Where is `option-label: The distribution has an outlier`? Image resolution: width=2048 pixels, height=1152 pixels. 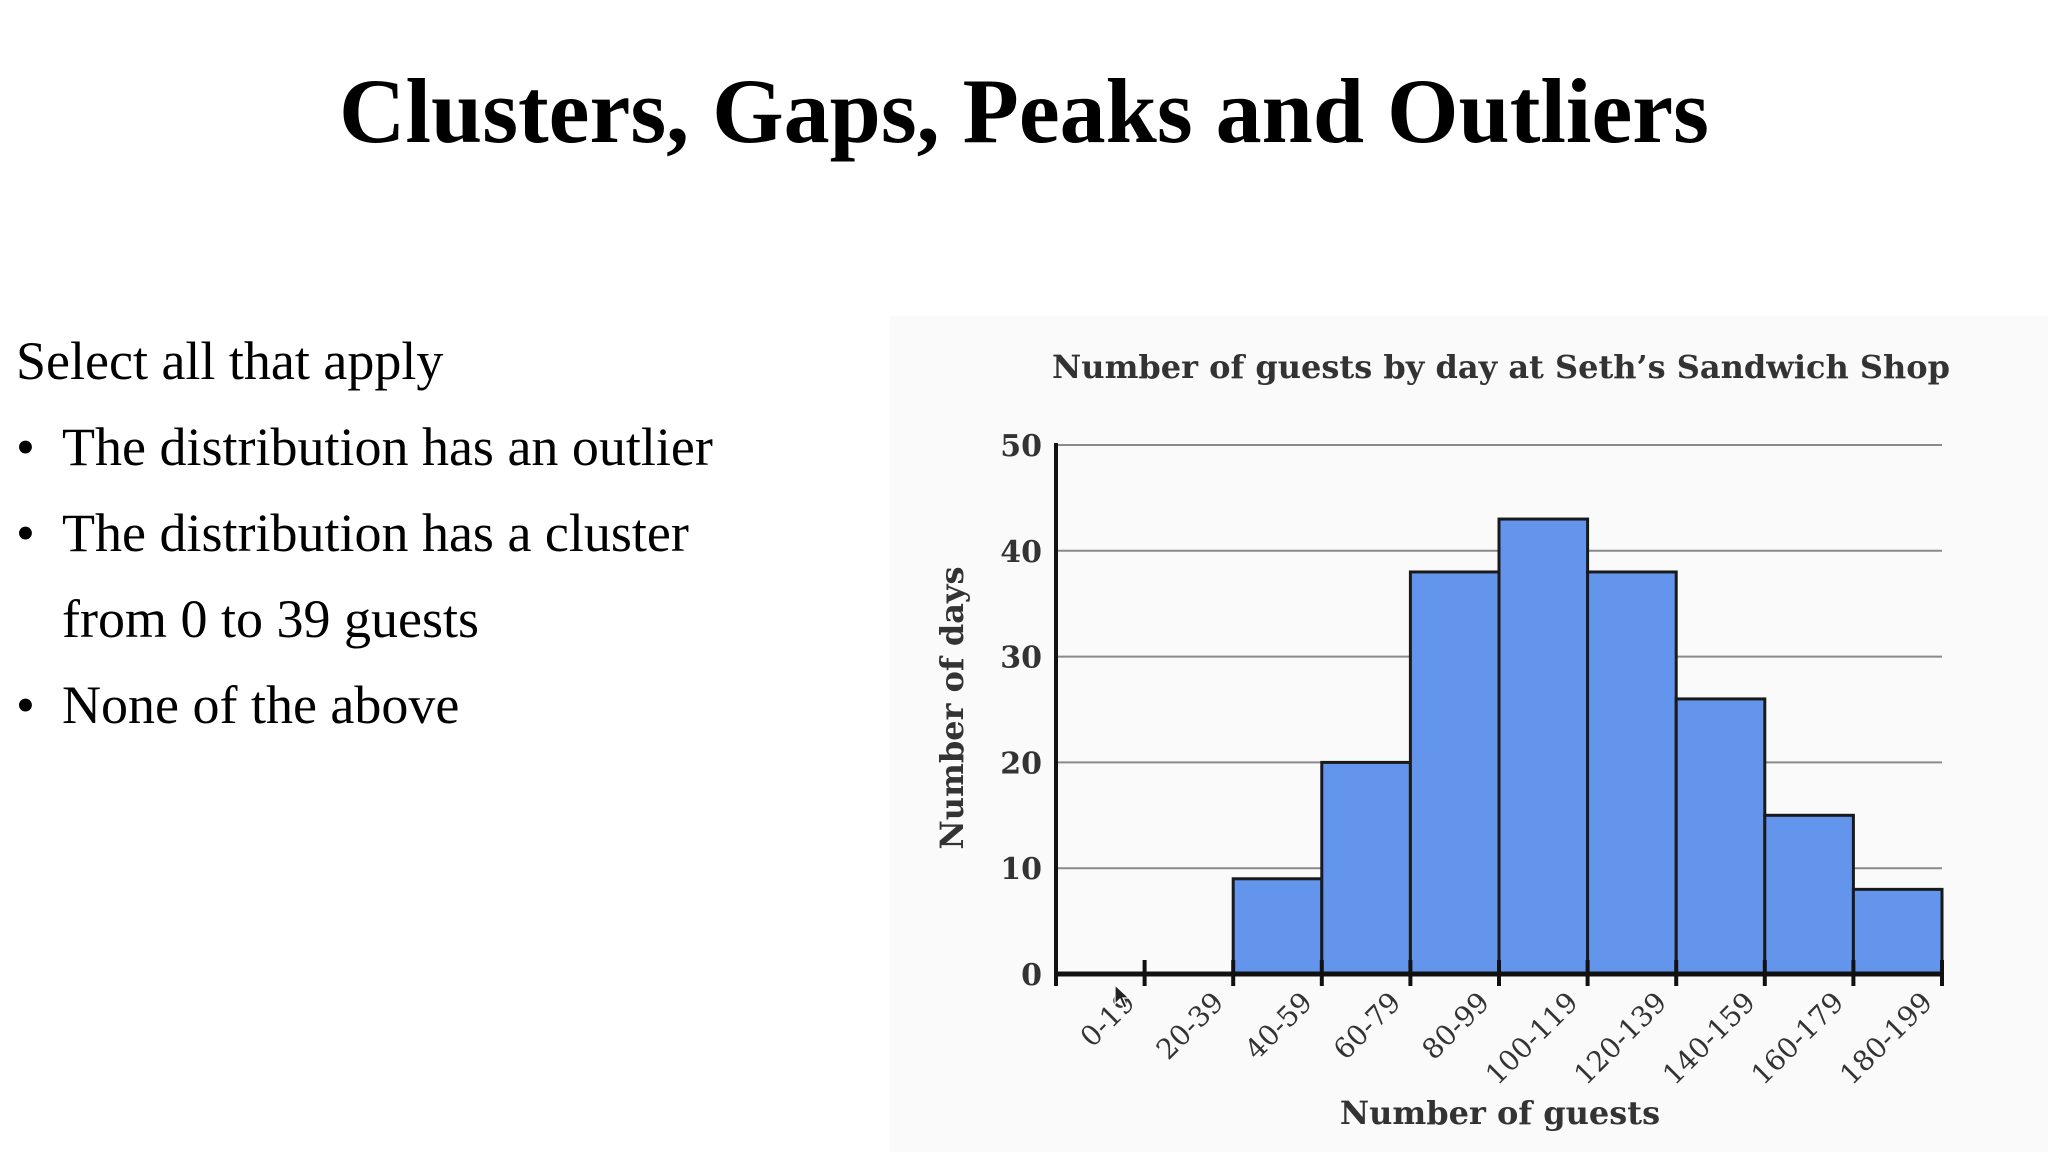
option-label: The distribution has an outlier is located at coordinates (387, 447).